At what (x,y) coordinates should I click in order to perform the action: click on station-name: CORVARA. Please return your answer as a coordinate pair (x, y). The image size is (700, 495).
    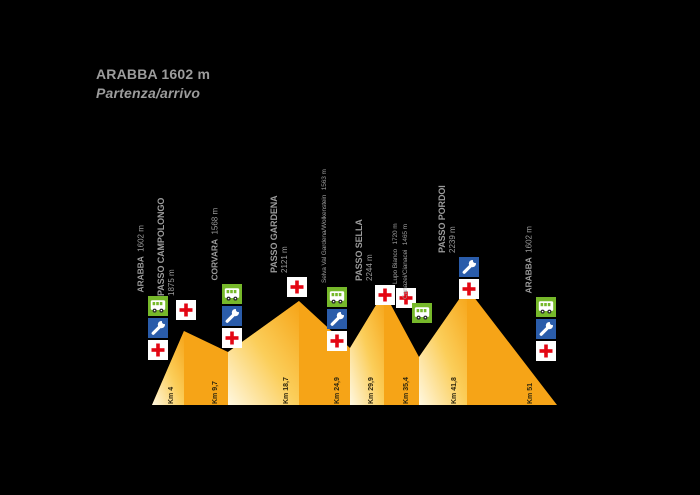
    Looking at the image, I should click on (214, 259).